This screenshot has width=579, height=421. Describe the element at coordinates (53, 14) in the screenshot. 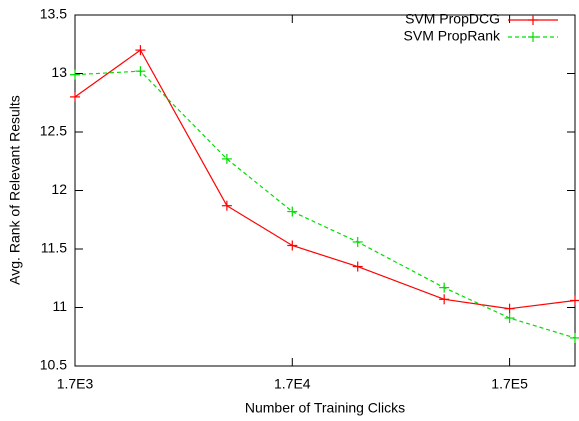

I see `y-tick-label: 13.5` at that location.